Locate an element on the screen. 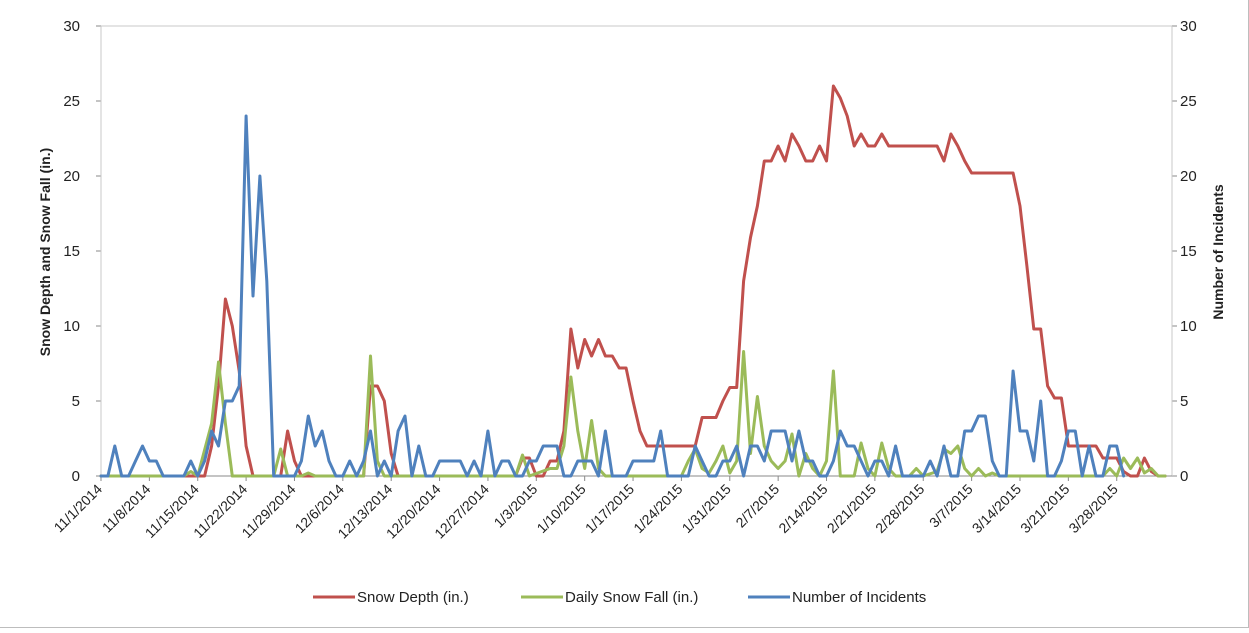  y-left-tick-label: 10 is located at coordinates (71, 326).